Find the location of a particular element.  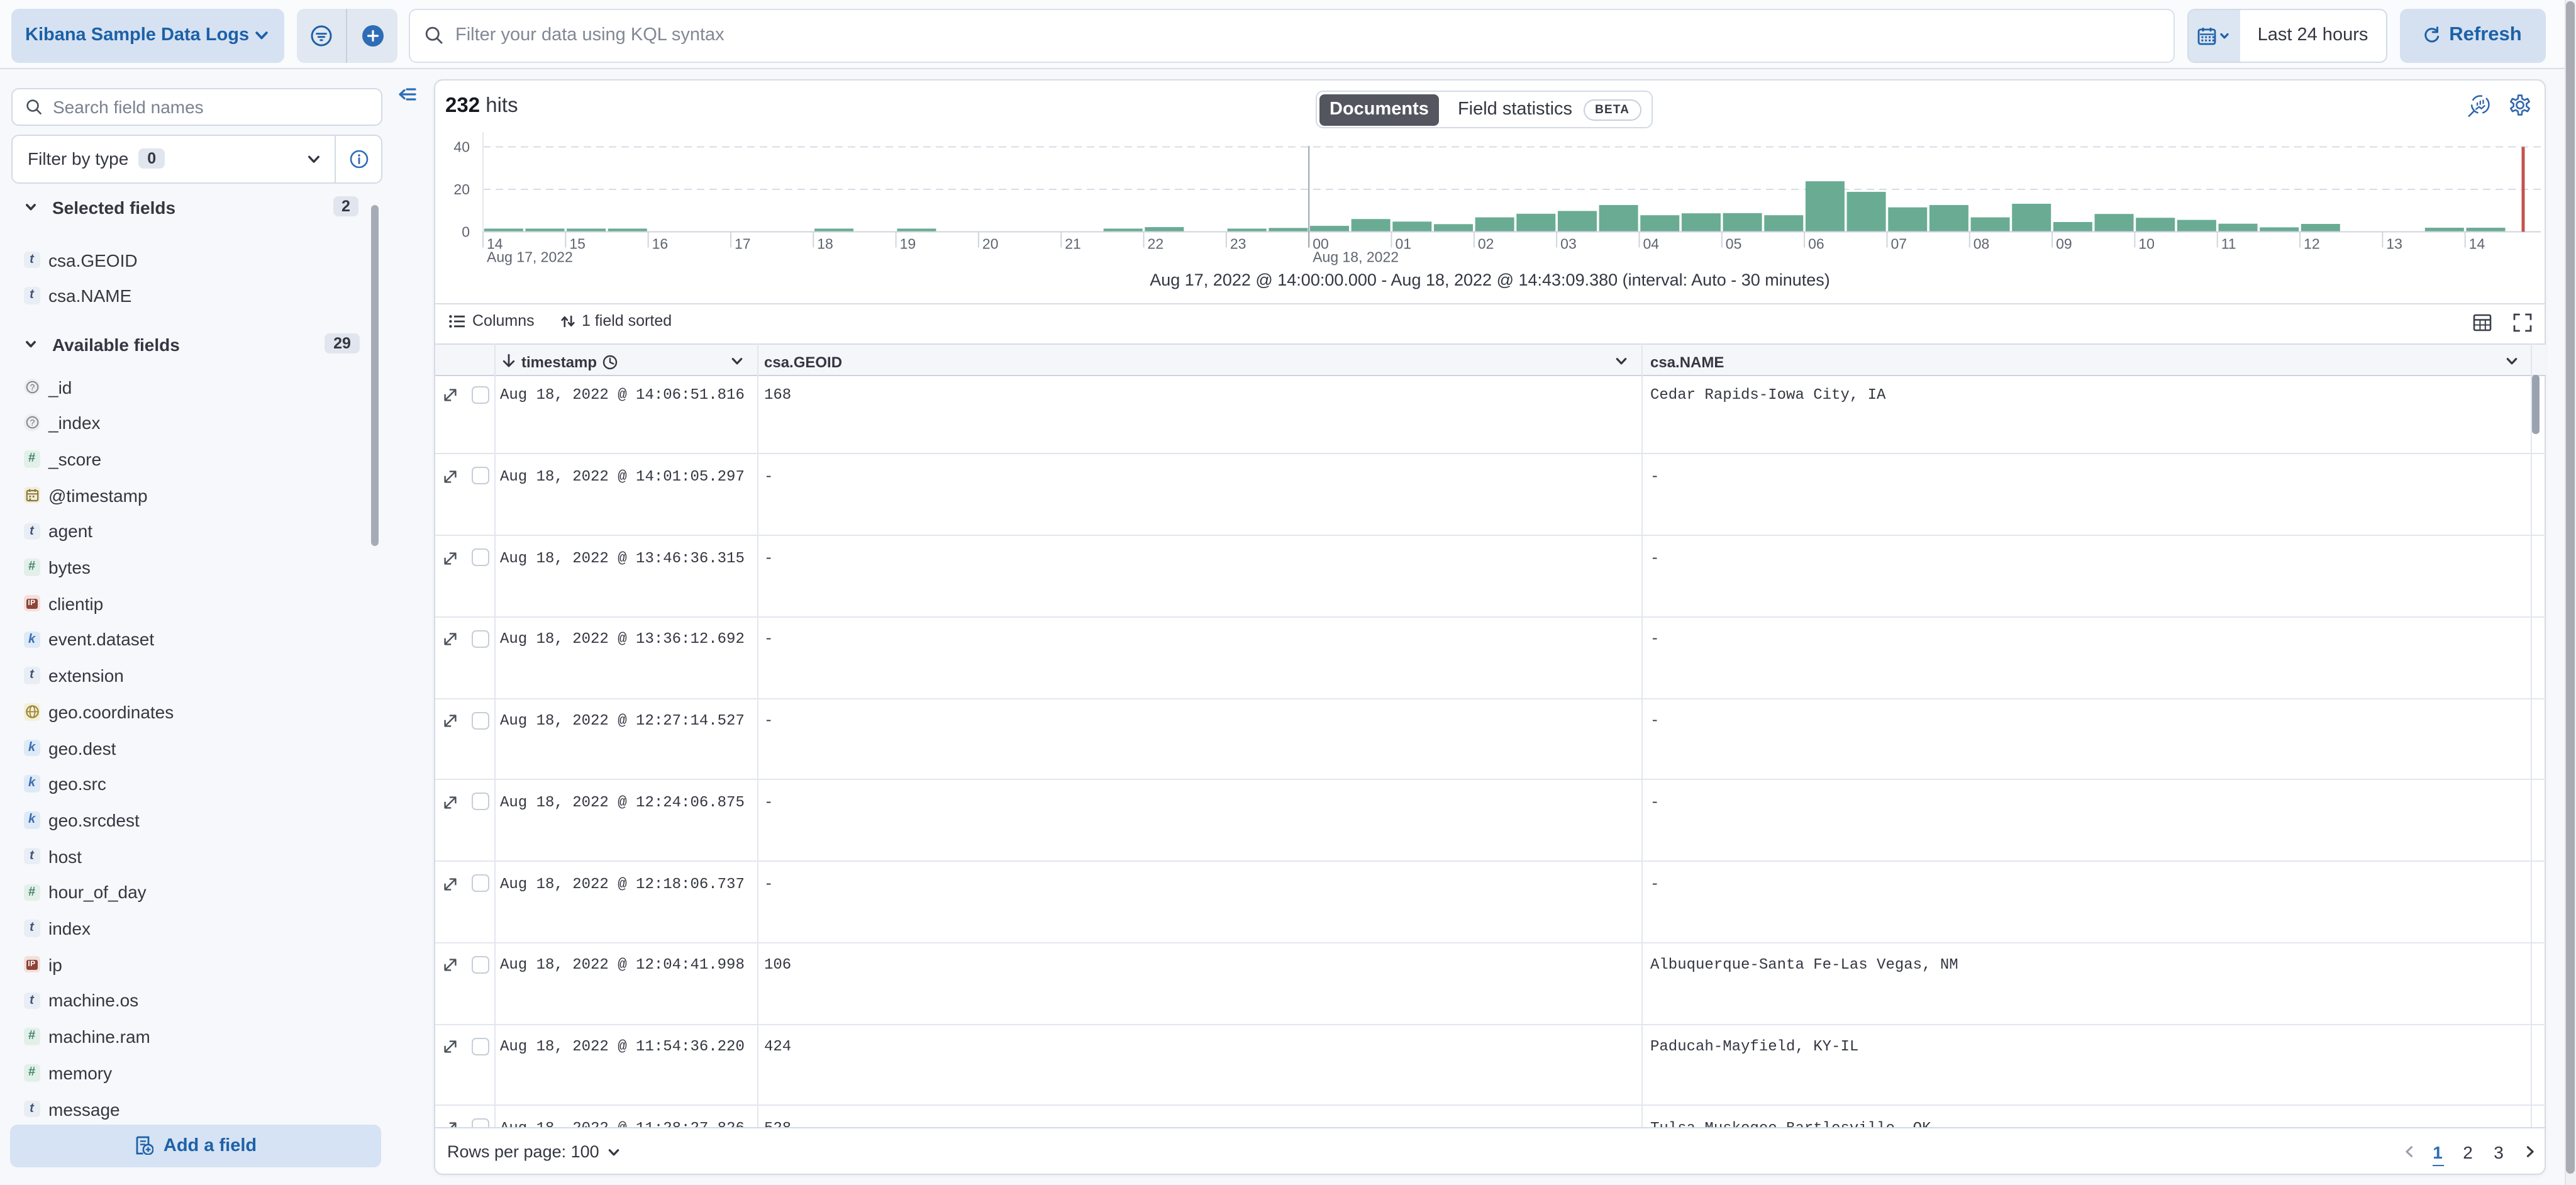

svg-text: 17 is located at coordinates (743, 244).